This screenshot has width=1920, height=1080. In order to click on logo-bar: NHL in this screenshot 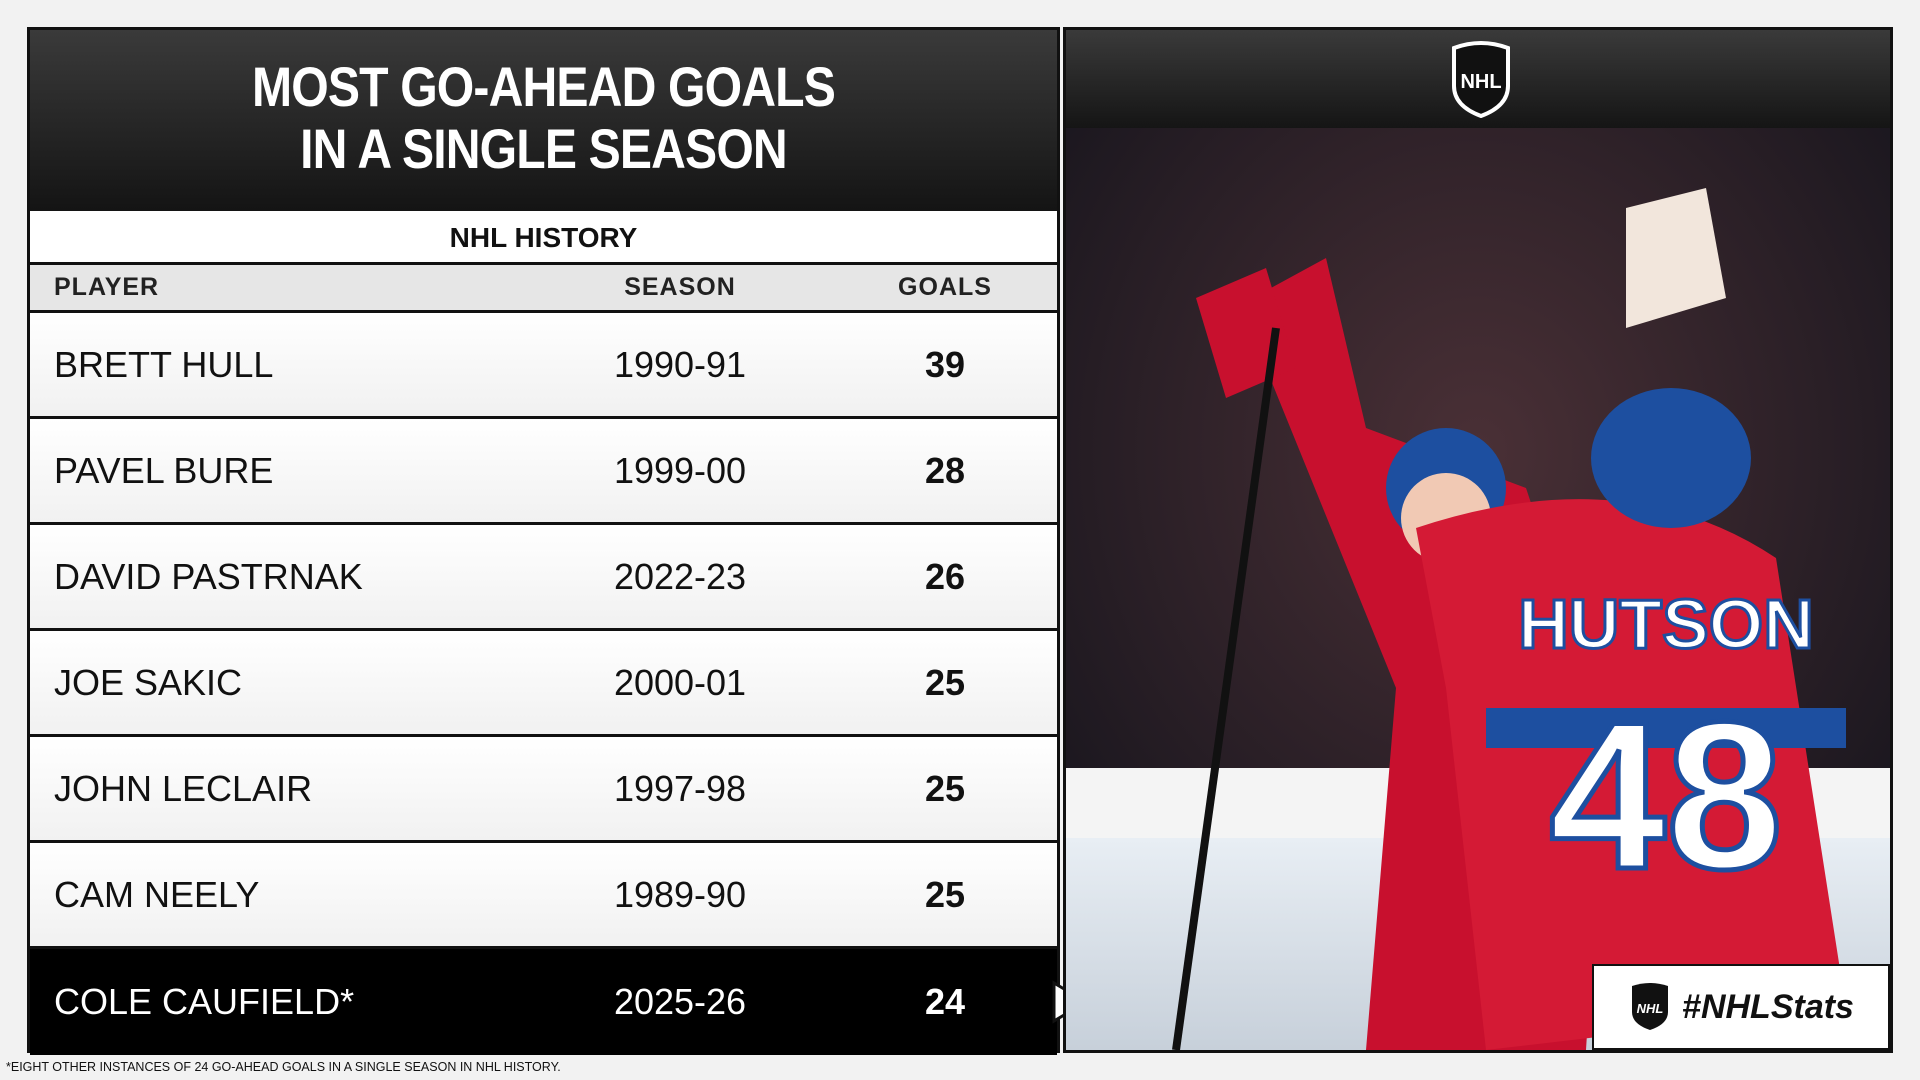, I will do `click(1478, 79)`.